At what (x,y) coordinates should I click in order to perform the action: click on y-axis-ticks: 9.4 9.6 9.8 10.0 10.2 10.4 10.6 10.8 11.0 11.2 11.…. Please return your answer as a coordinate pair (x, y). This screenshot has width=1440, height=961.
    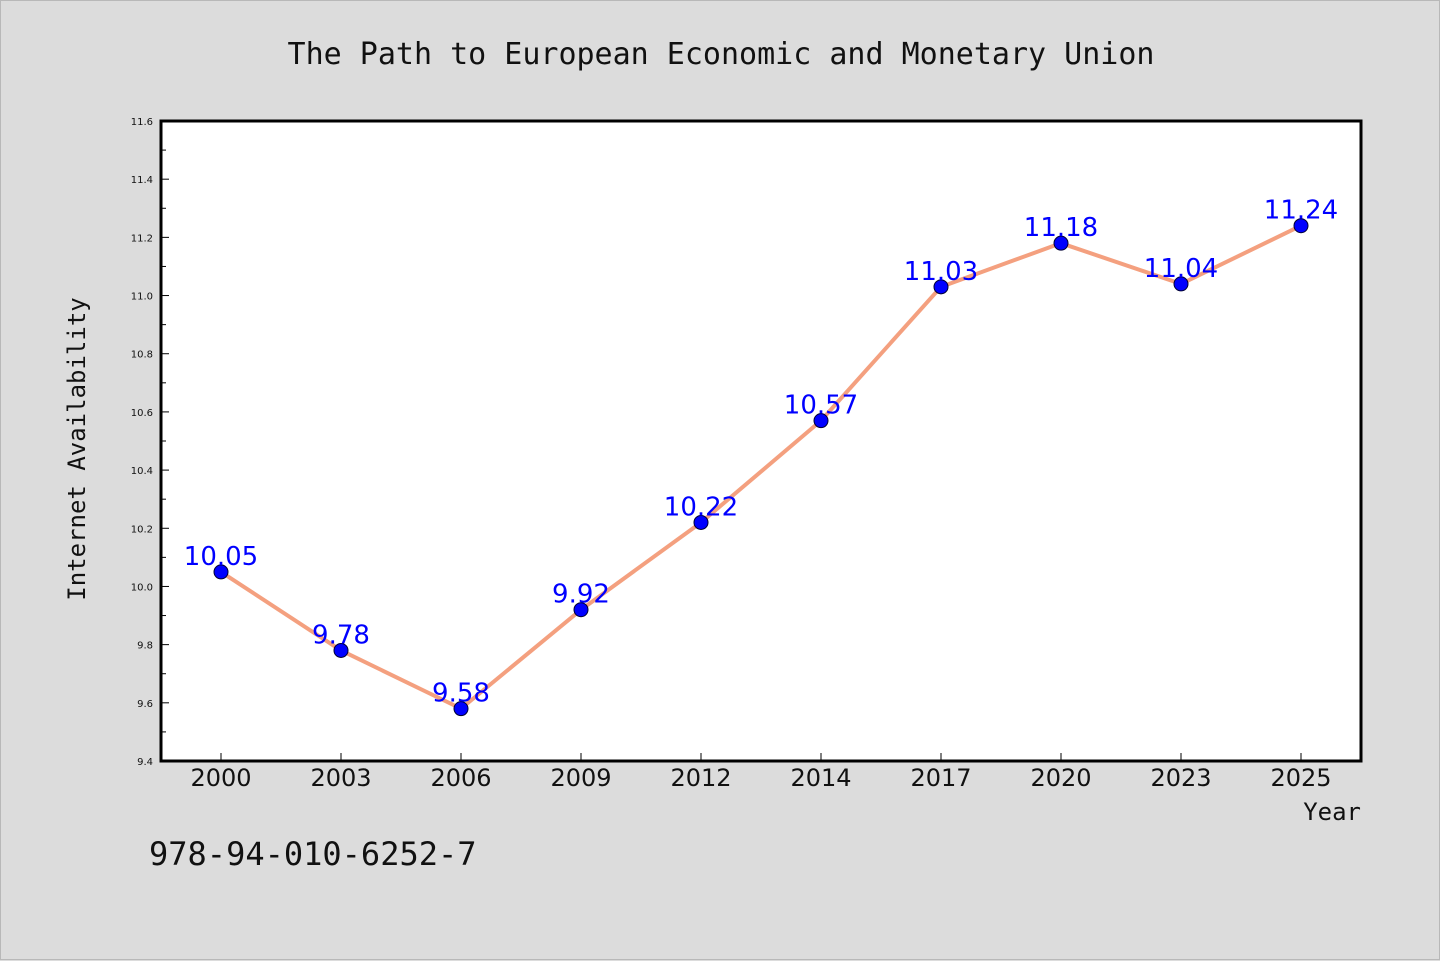
    Looking at the image, I should click on (150, 442).